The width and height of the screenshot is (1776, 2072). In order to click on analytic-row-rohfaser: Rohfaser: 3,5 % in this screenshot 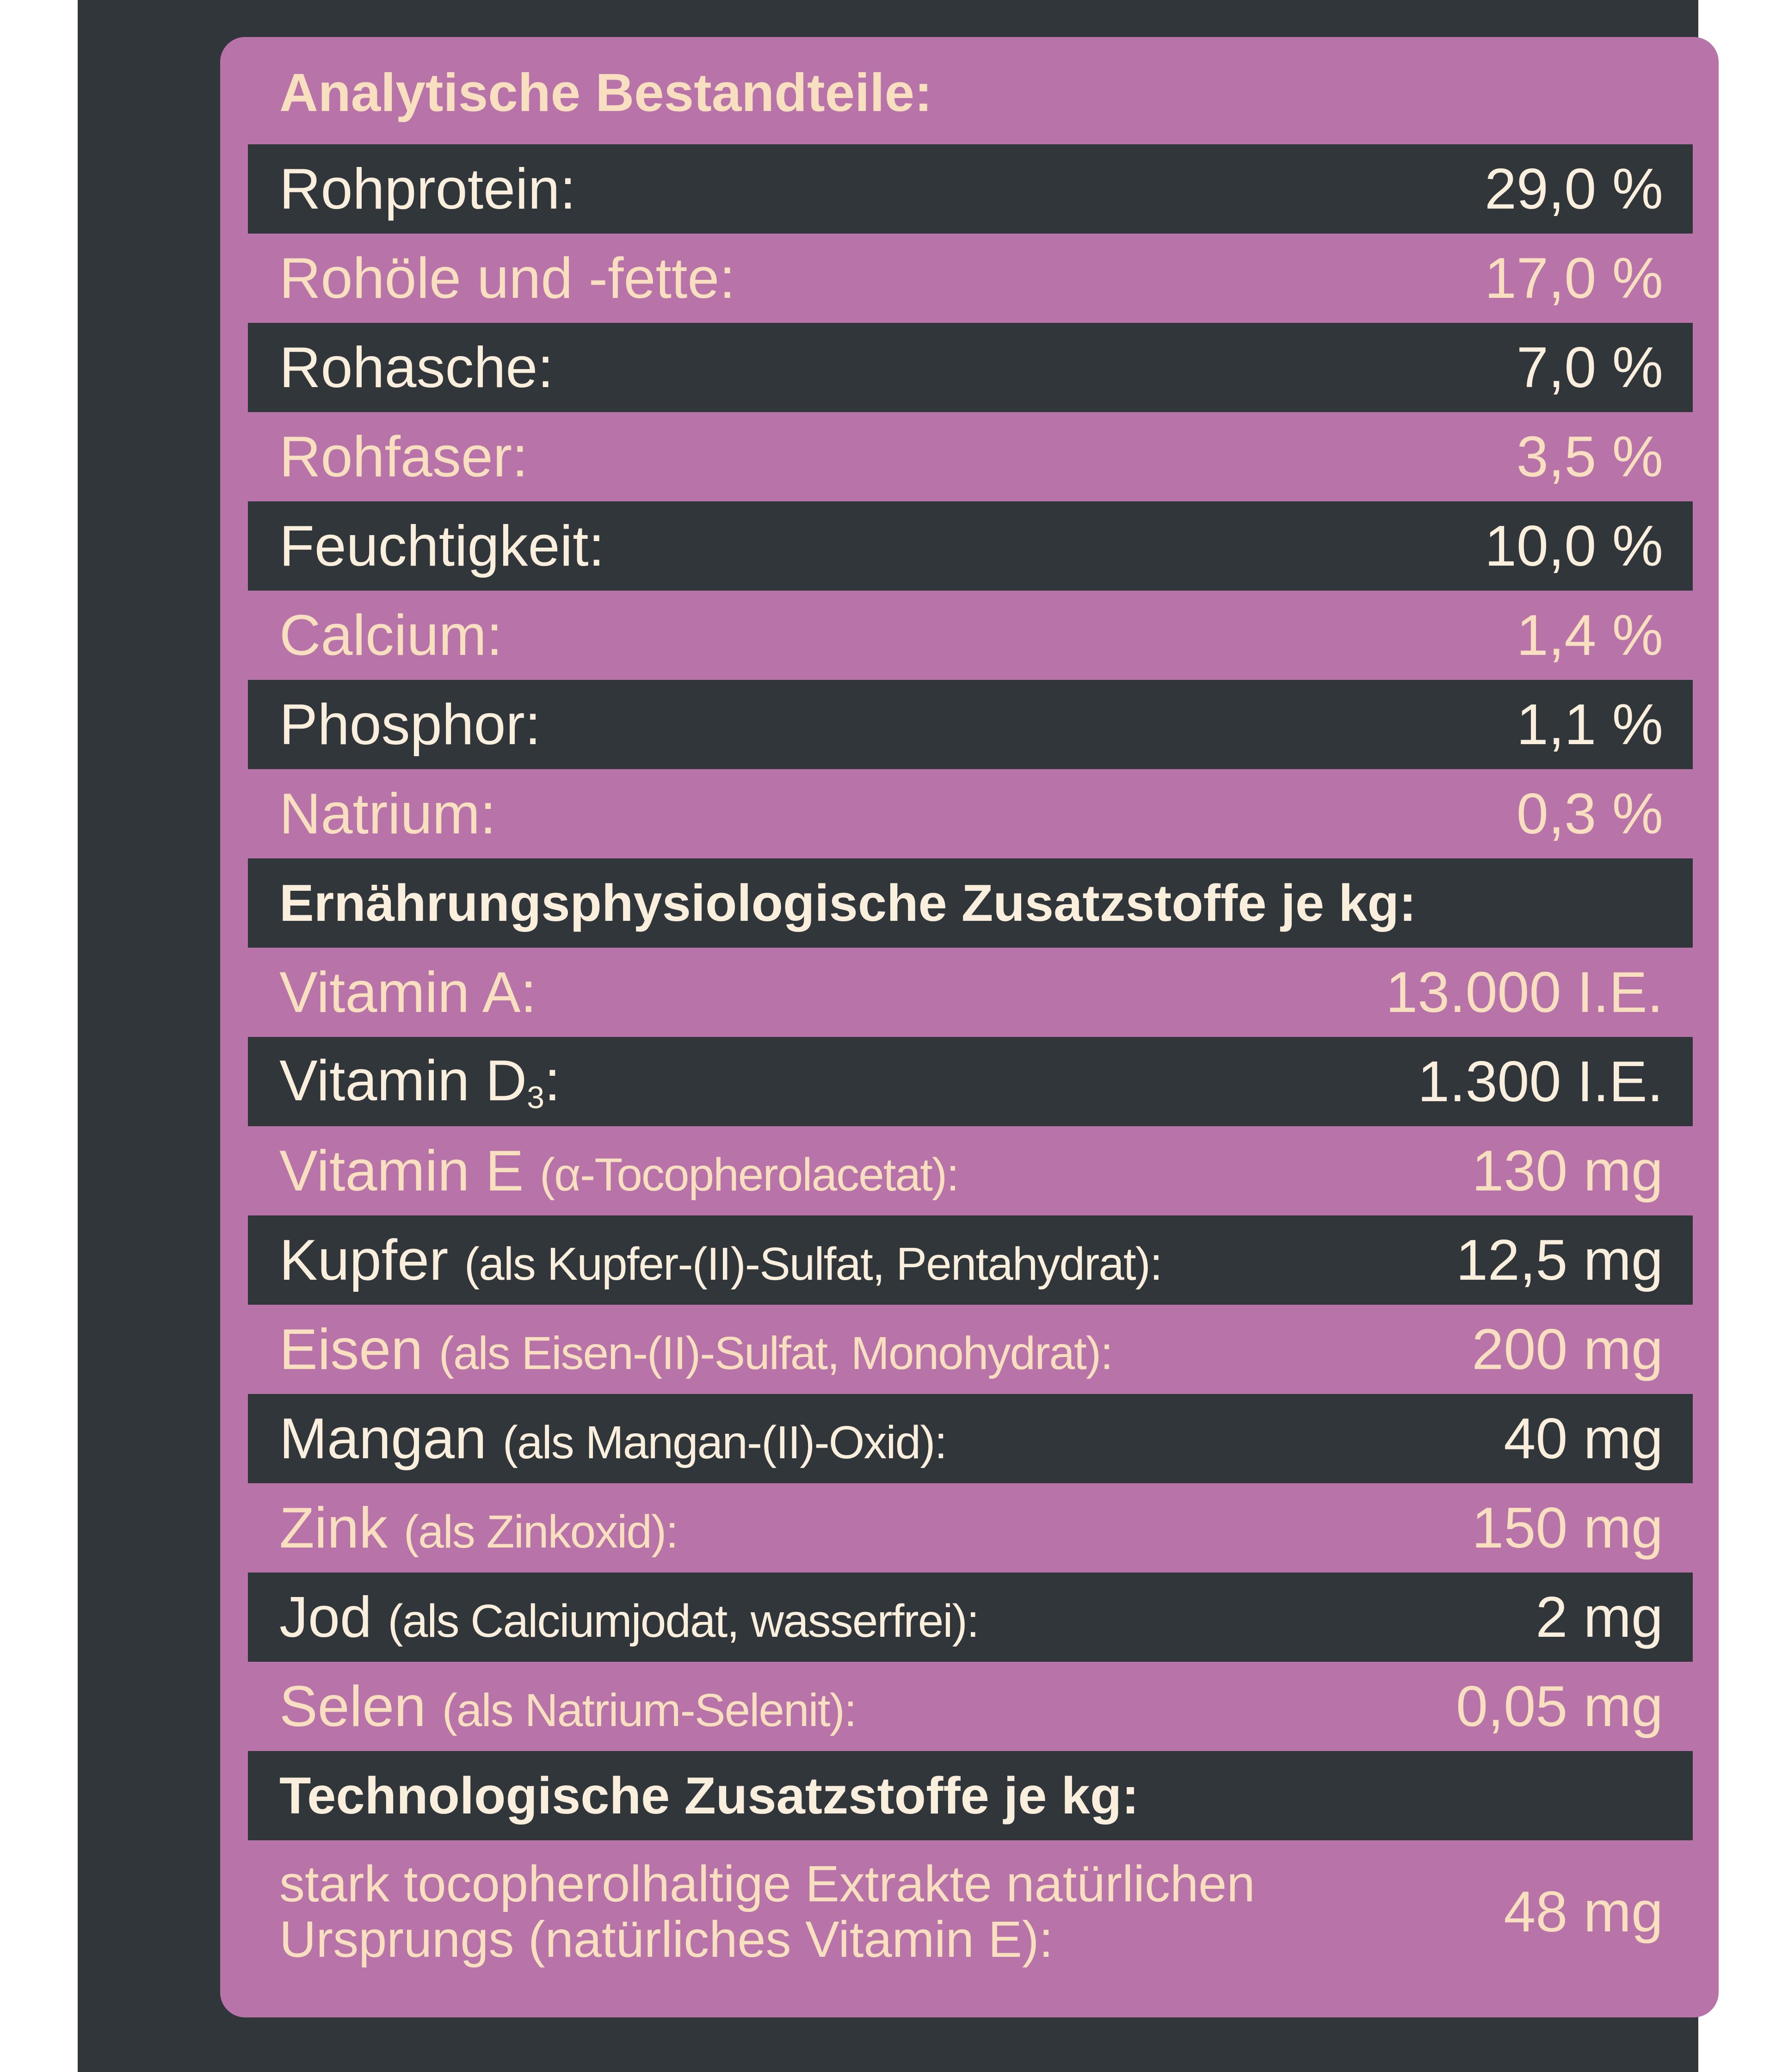, I will do `click(970, 457)`.